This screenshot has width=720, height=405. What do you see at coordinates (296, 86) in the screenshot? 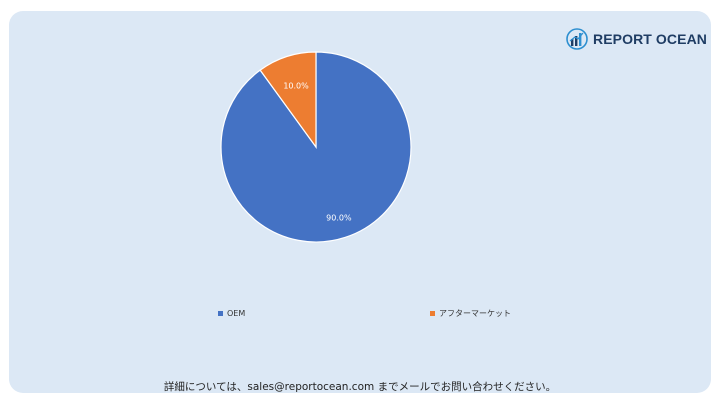
I see `data-label-aftermarket: 10.0%` at bounding box center [296, 86].